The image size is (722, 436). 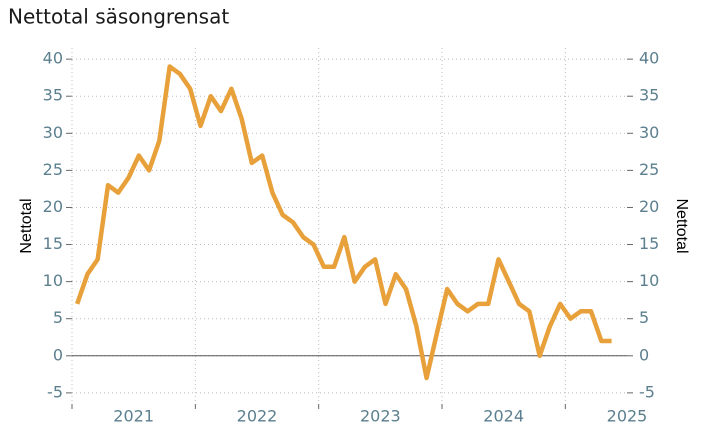 I want to click on x-tick-label: 2025, so click(x=627, y=416).